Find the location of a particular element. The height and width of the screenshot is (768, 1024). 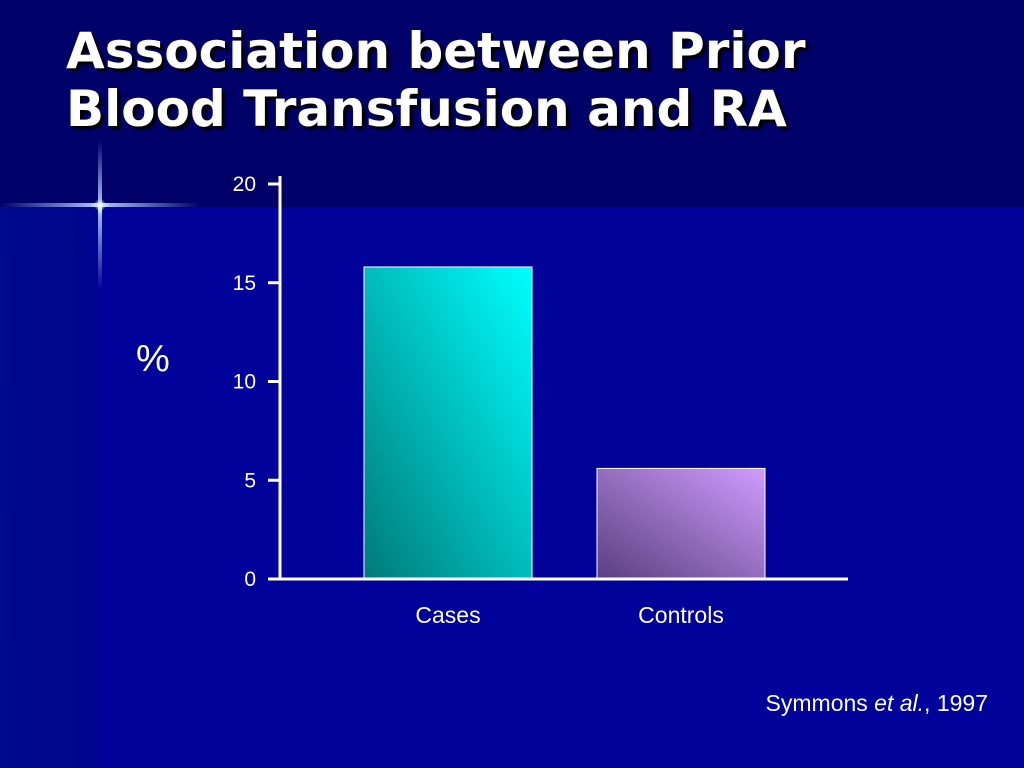

y-axis-label: % is located at coordinates (153, 359).